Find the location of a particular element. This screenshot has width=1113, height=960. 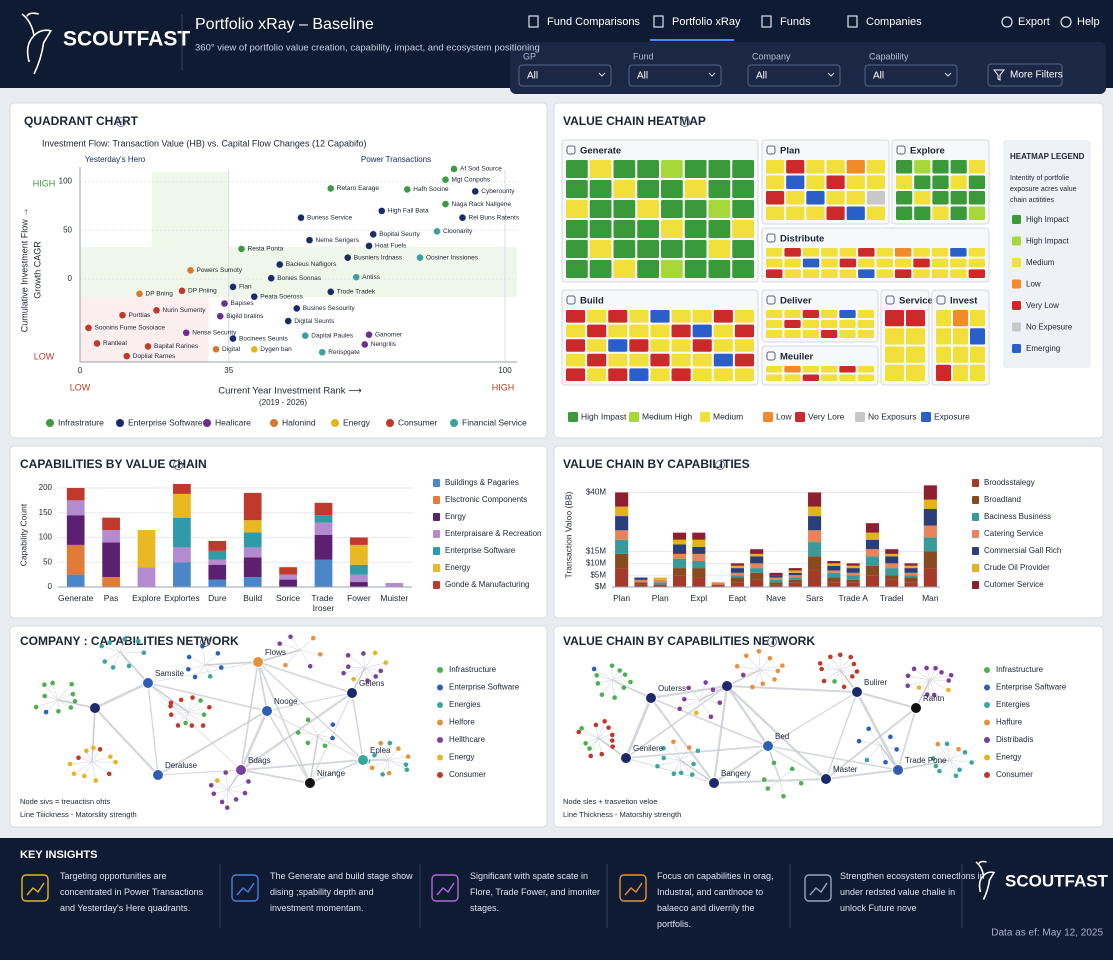

more-filters: More Filters is located at coordinates (1036, 75).